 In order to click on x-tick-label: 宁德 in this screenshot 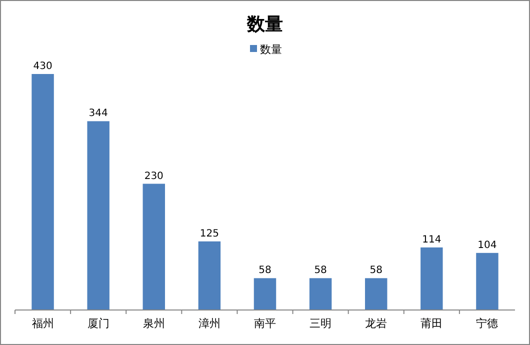, I will do `click(487, 323)`.